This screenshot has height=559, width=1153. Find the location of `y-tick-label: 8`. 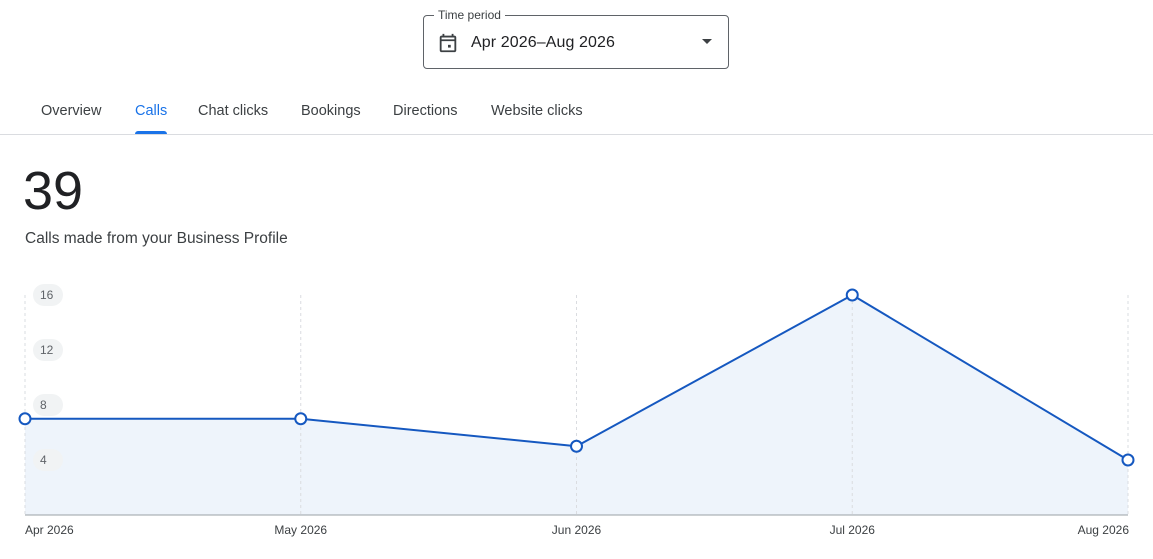

y-tick-label: 8 is located at coordinates (43, 405).